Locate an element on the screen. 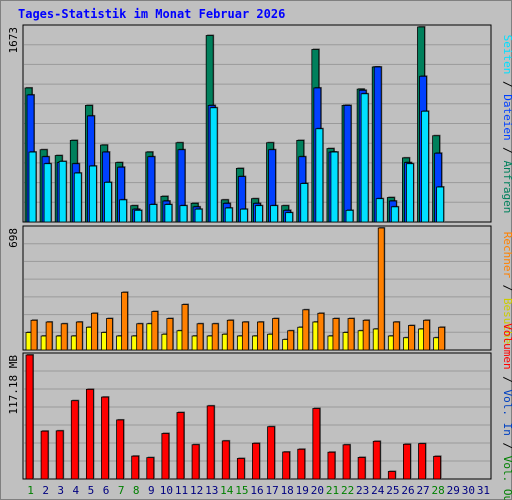 The image size is (512, 500). dateien-bar is located at coordinates (347, 164).